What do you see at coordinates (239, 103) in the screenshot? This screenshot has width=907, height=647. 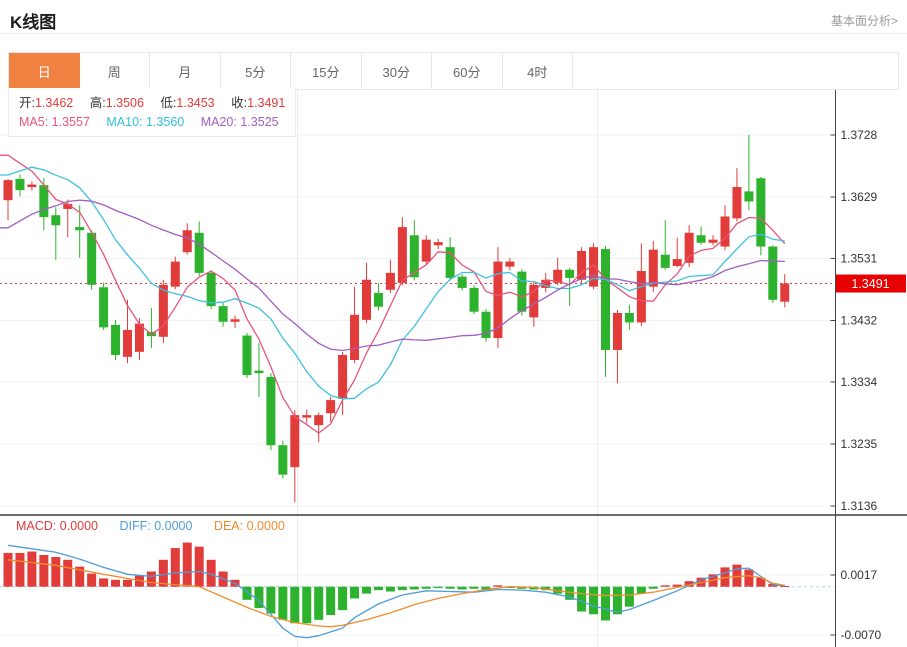 I see `close-label: 收:` at bounding box center [239, 103].